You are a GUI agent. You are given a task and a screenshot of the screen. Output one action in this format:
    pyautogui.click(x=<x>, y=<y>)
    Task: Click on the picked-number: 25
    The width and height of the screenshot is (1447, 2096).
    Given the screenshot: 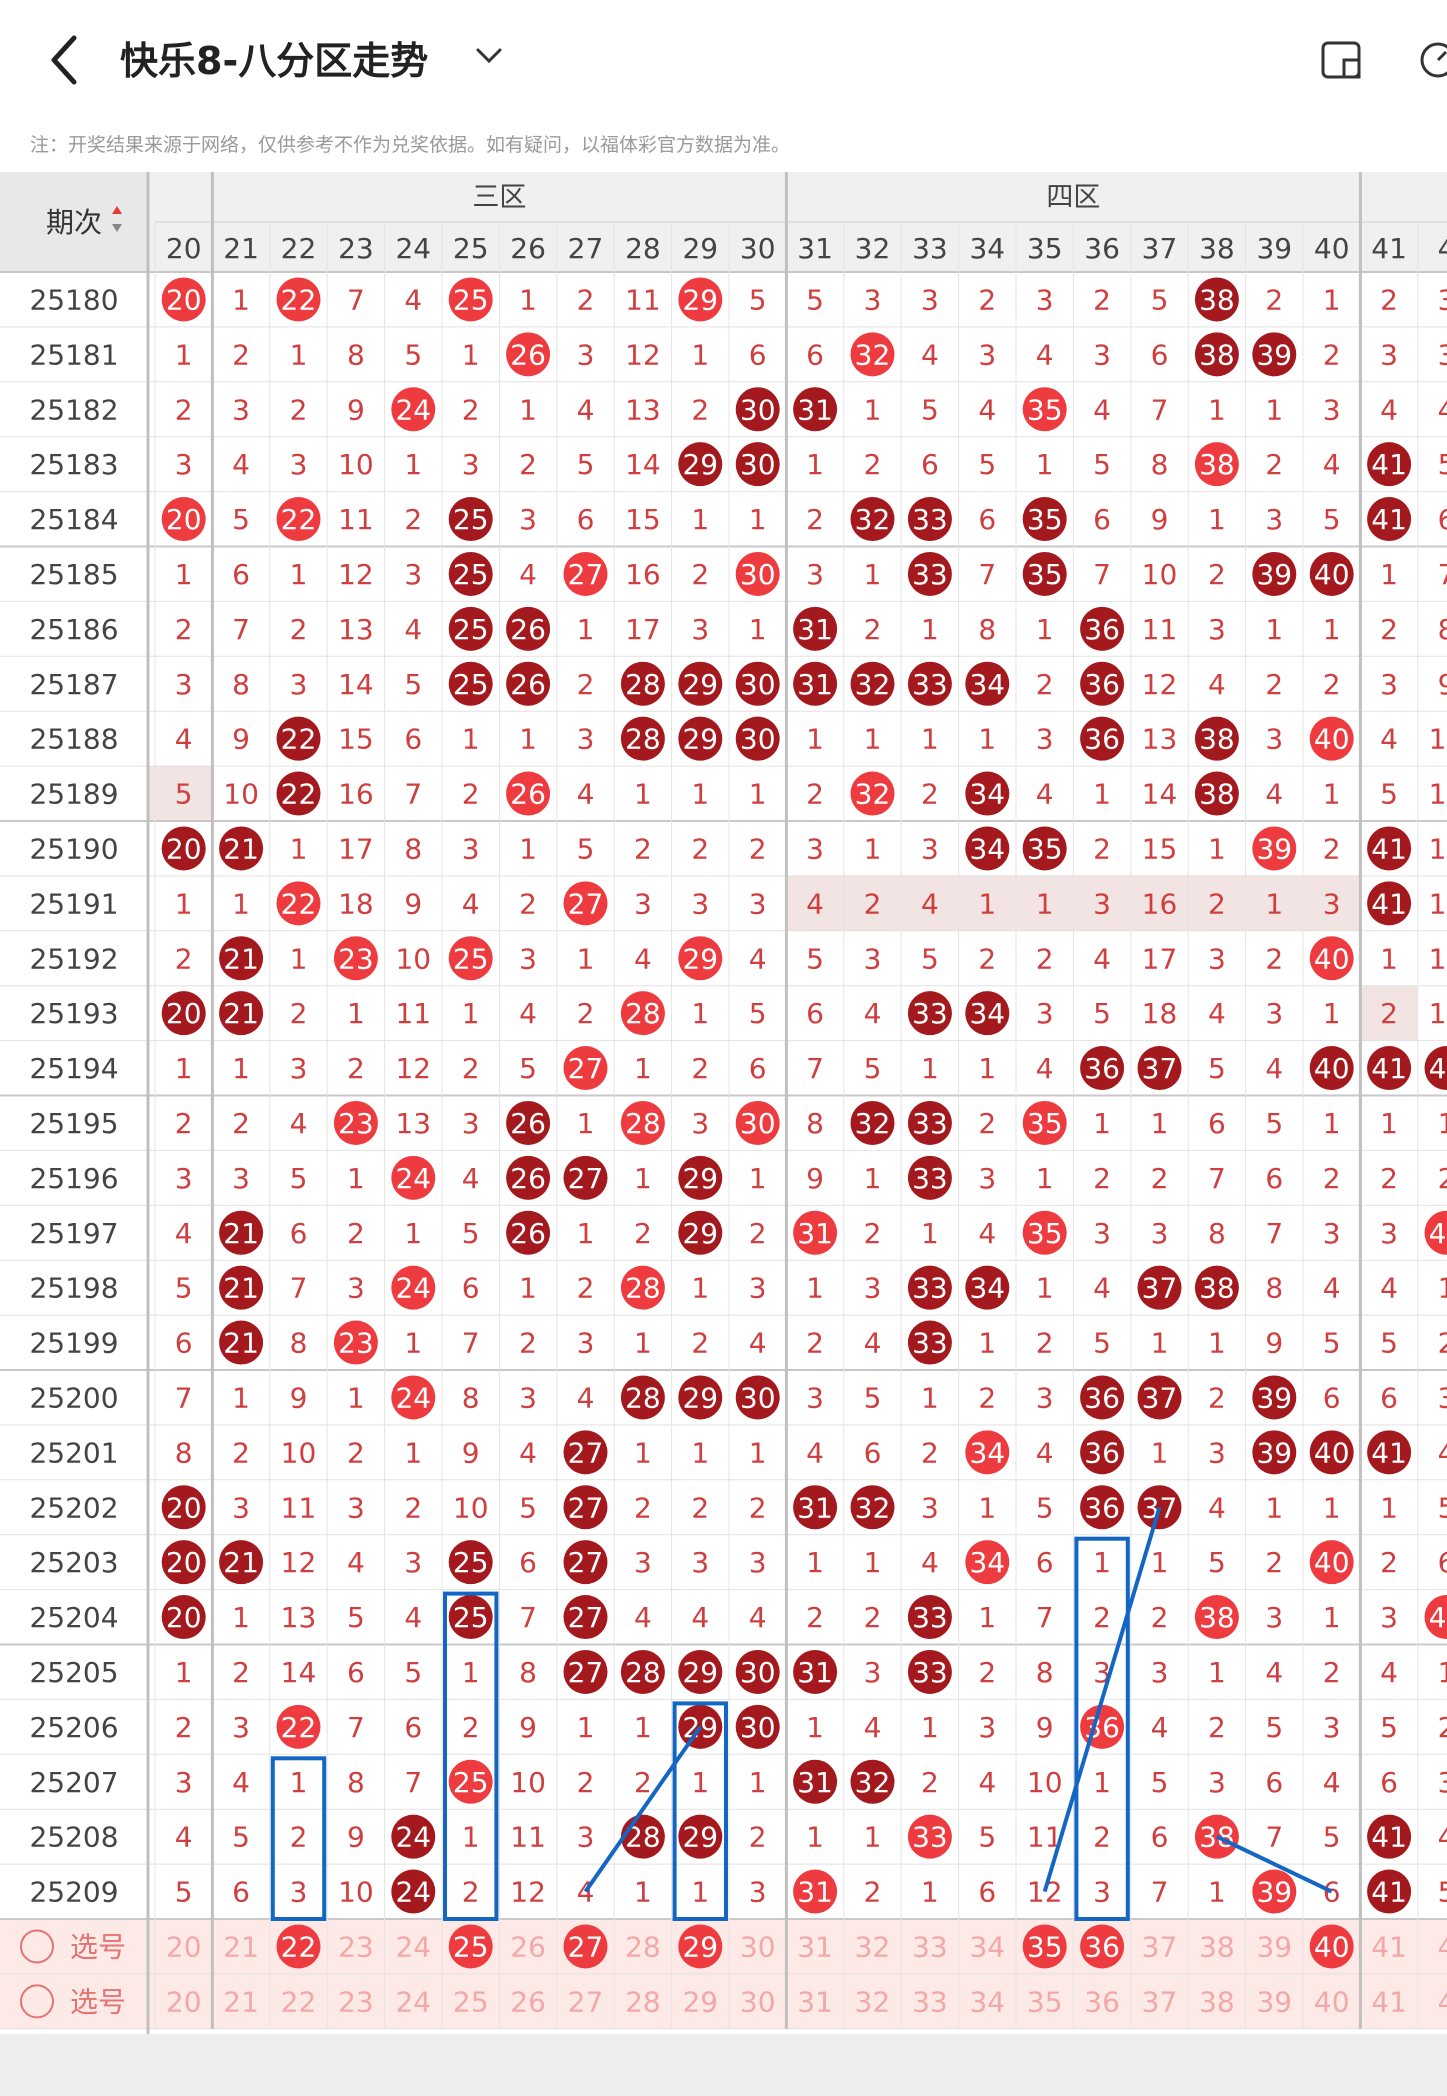 What is the action you would take?
    pyautogui.click(x=471, y=1946)
    